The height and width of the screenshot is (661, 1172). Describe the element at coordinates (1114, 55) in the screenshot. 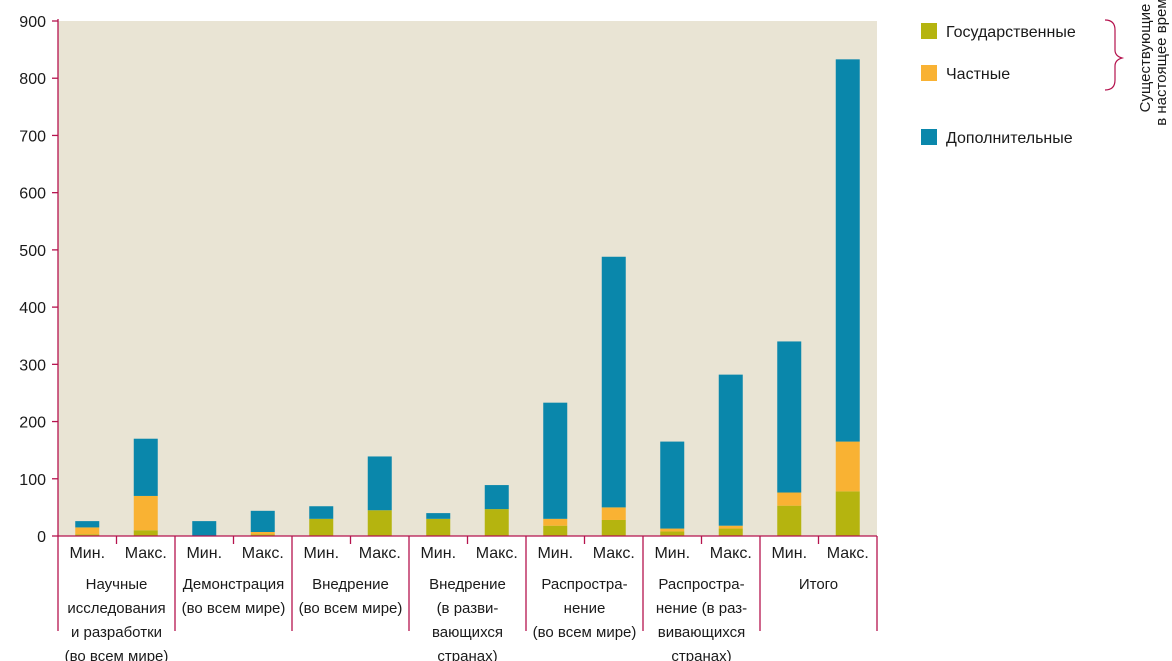

I see `legend-brace` at that location.